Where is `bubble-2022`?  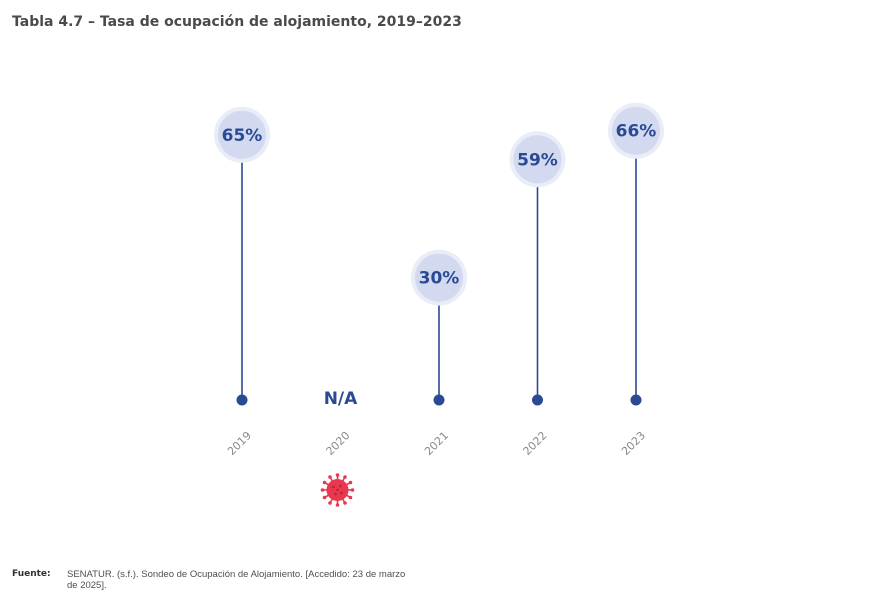 bubble-2022 is located at coordinates (537, 159).